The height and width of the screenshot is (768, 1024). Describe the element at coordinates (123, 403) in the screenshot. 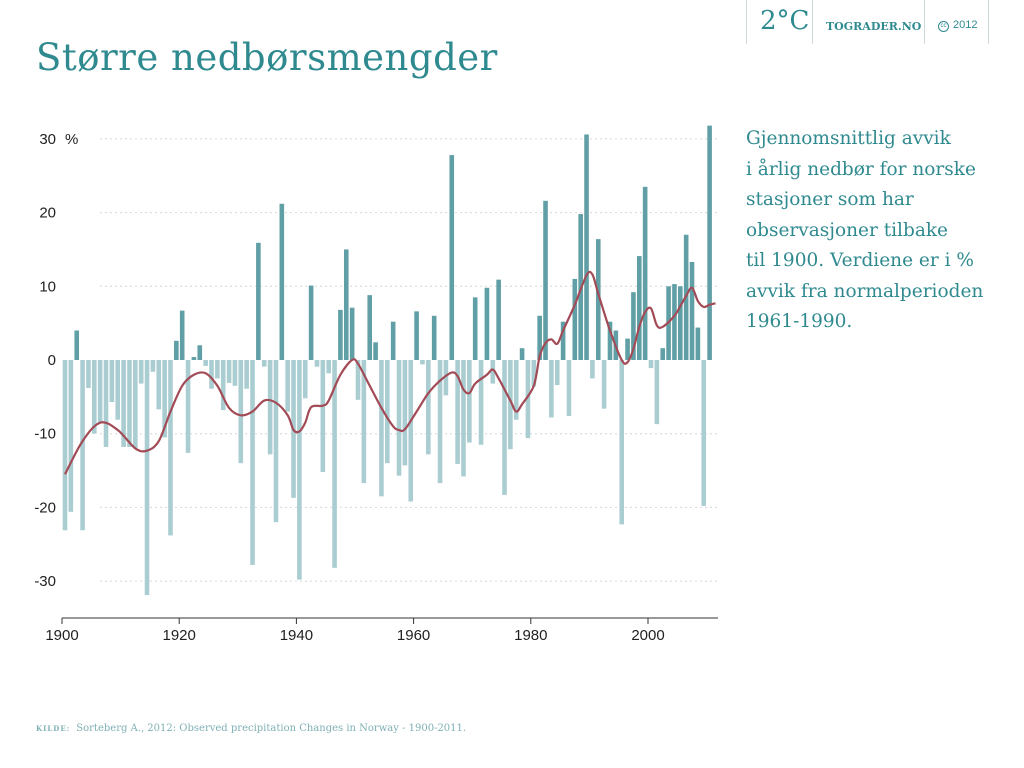

I see `bar-1910` at that location.